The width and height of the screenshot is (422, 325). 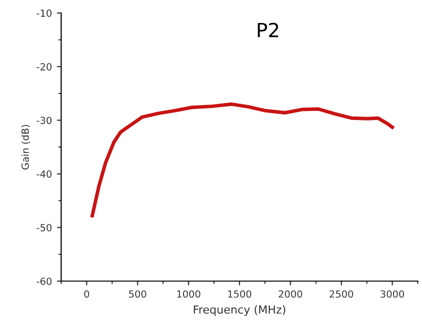 I want to click on y-axis-title: Gain (dB), so click(x=25, y=147).